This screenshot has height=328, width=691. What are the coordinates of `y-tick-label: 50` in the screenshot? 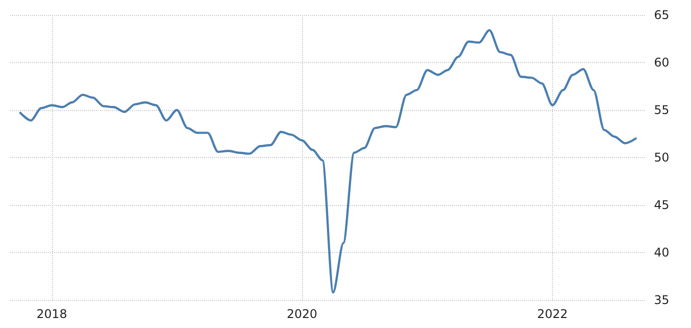 It's located at (662, 157).